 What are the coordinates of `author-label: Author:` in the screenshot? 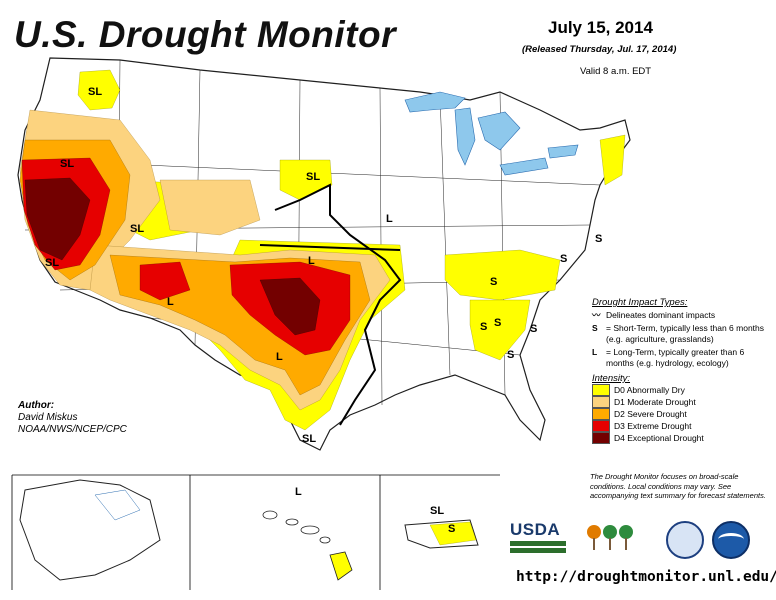 It's located at (36, 405).